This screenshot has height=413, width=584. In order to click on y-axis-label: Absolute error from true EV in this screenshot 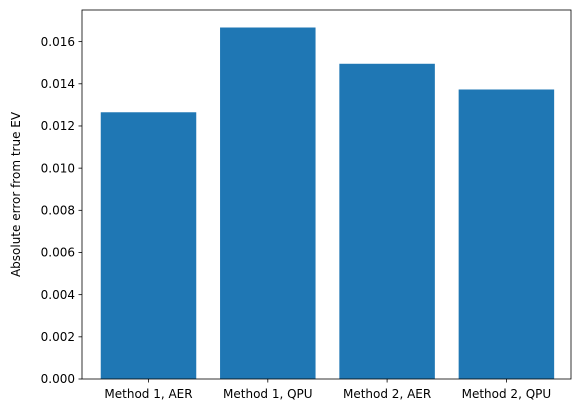, I will do `click(16, 194)`.